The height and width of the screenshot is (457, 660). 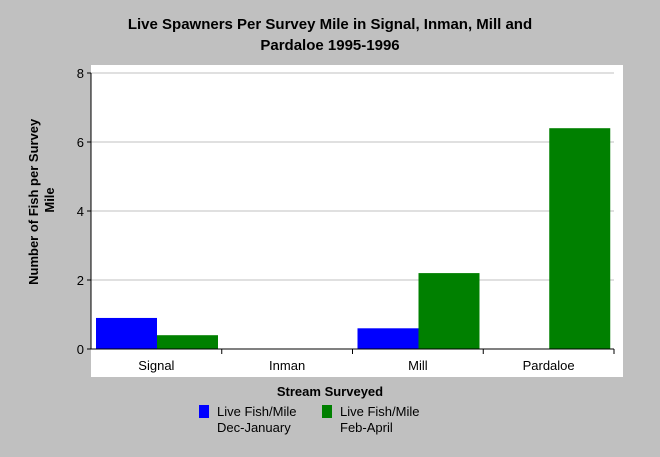 What do you see at coordinates (330, 391) in the screenshot?
I see `x-axis-title: Stream Surveyed` at bounding box center [330, 391].